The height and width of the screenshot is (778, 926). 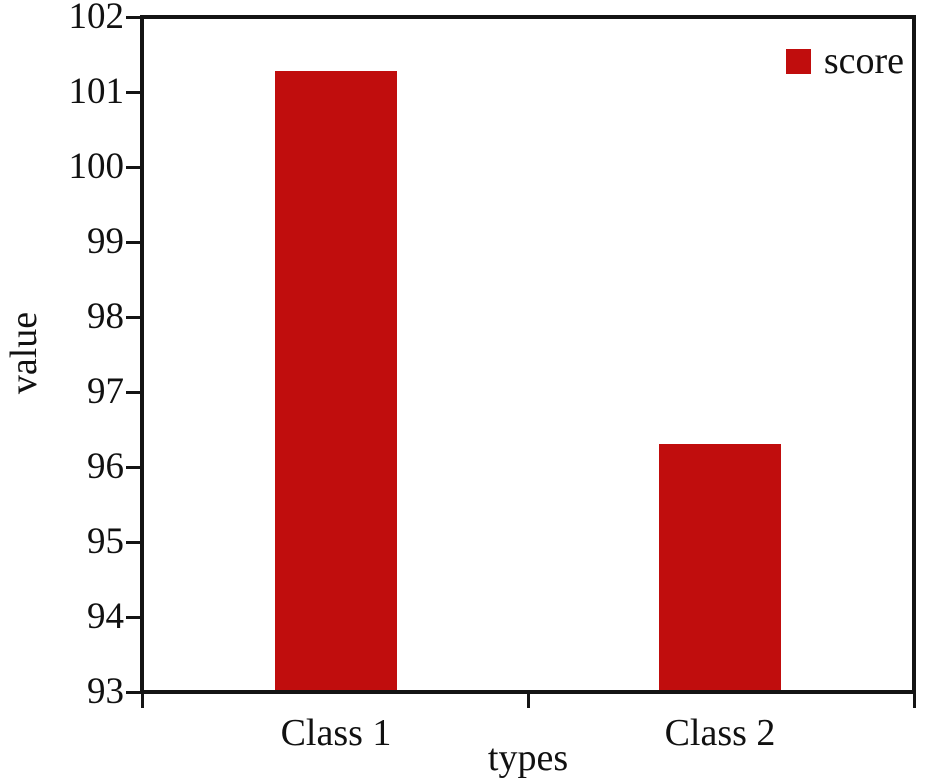 I want to click on y-tick-label: 100, so click(x=96, y=166).